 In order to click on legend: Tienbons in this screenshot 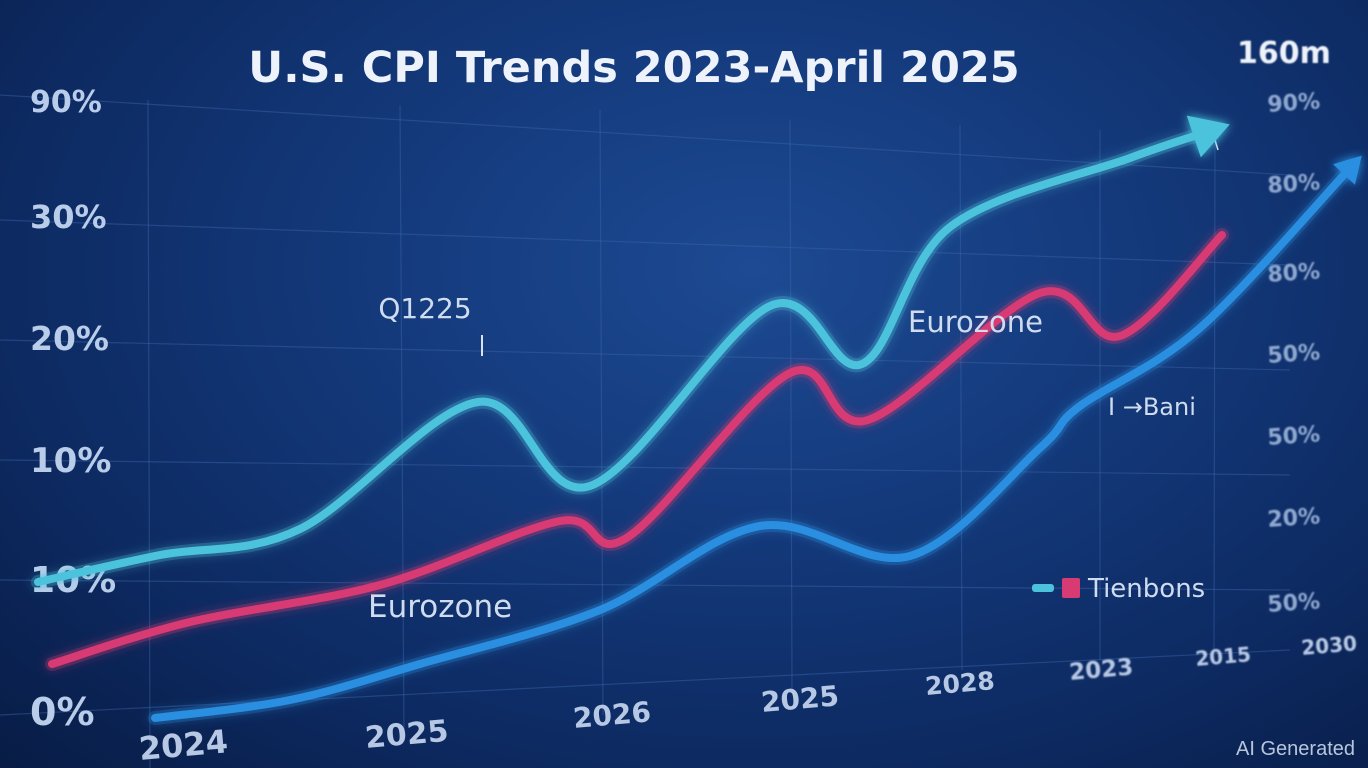, I will do `click(1118, 589)`.